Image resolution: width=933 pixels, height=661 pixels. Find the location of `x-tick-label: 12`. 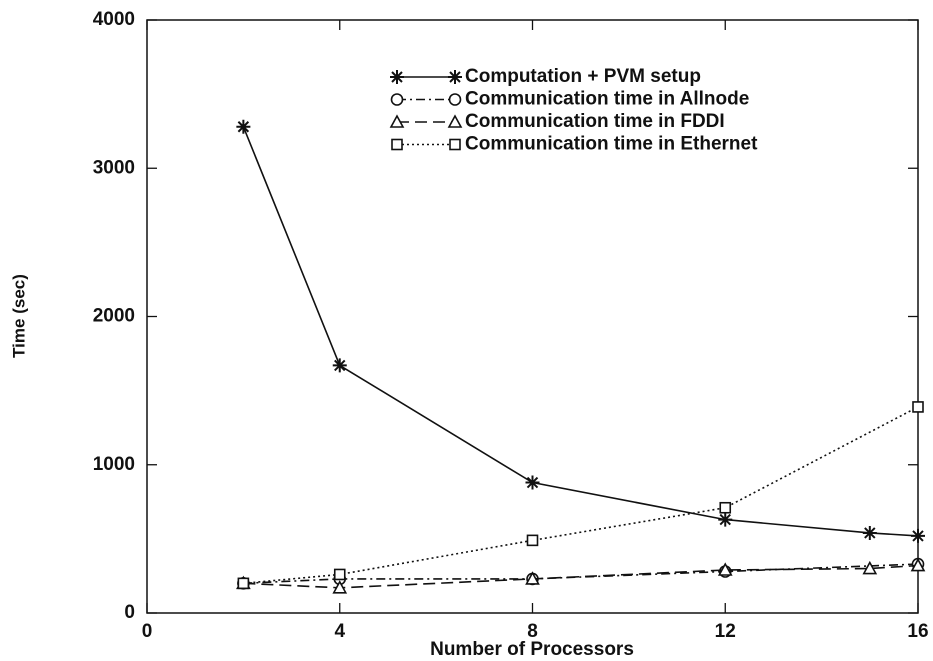

x-tick-label: 12 is located at coordinates (725, 631).